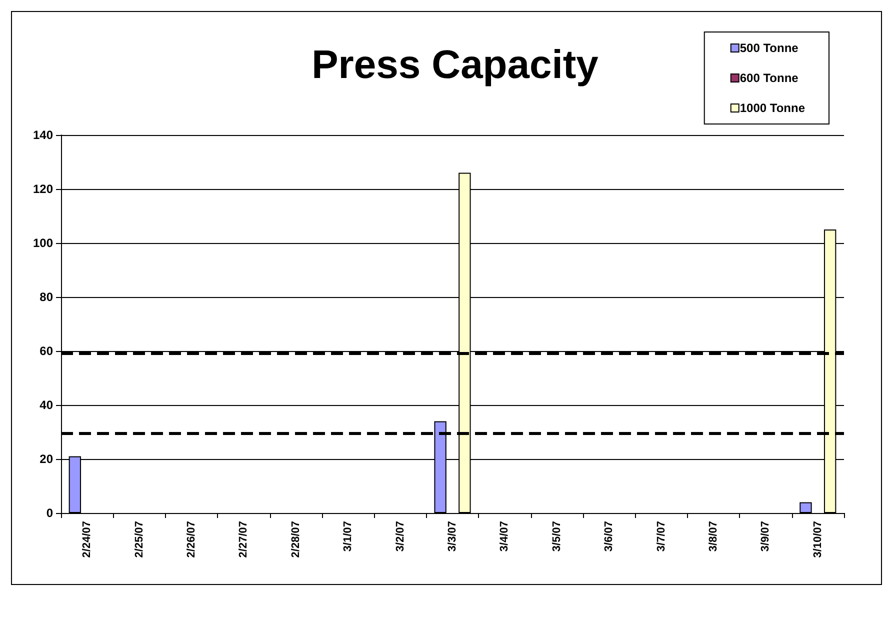 The image size is (893, 617). I want to click on x-tick-label: 3/5/07, so click(556, 536).